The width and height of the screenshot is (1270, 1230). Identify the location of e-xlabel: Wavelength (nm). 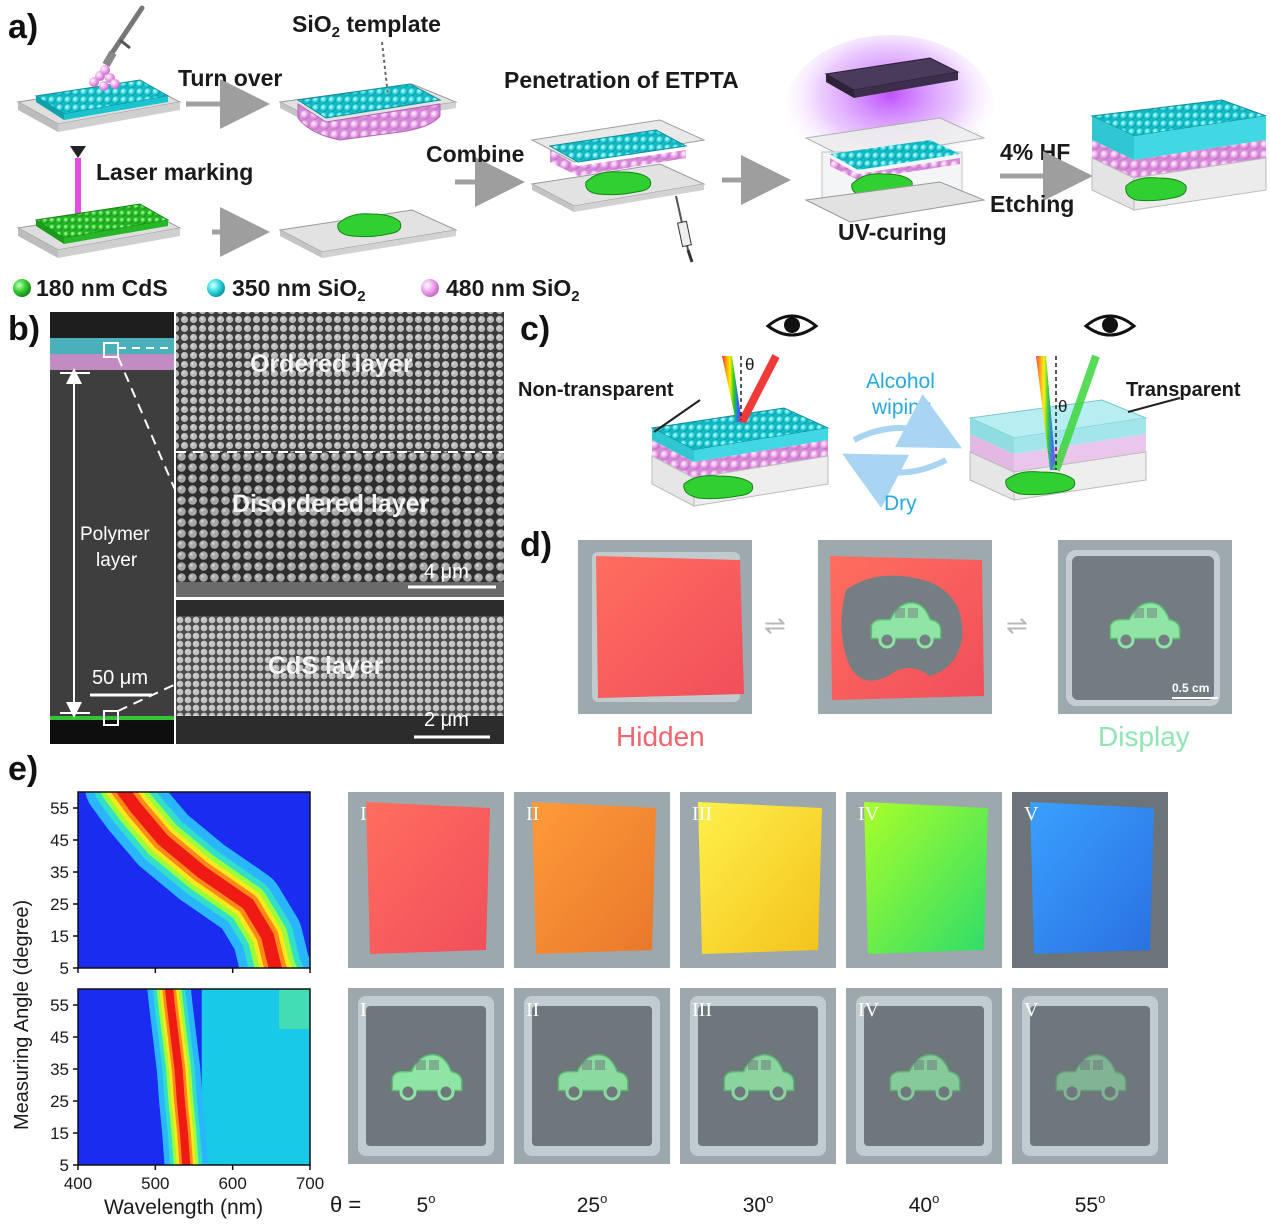
(183, 1207).